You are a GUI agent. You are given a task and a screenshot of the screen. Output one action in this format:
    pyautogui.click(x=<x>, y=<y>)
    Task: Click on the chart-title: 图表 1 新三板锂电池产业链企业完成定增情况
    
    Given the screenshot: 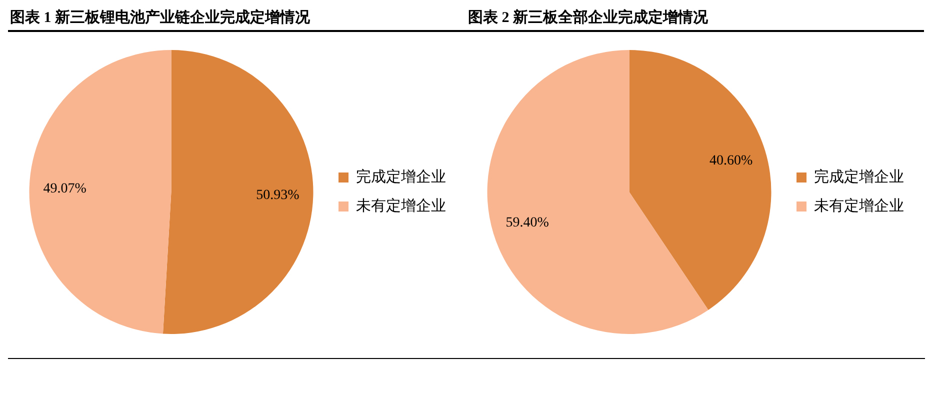 What is the action you would take?
    pyautogui.click(x=160, y=18)
    